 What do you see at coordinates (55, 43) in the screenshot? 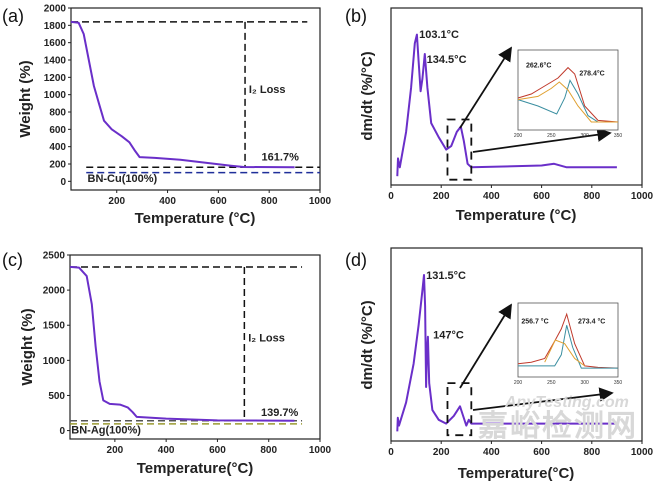
I see `y-tick-label: 1600` at bounding box center [55, 43].